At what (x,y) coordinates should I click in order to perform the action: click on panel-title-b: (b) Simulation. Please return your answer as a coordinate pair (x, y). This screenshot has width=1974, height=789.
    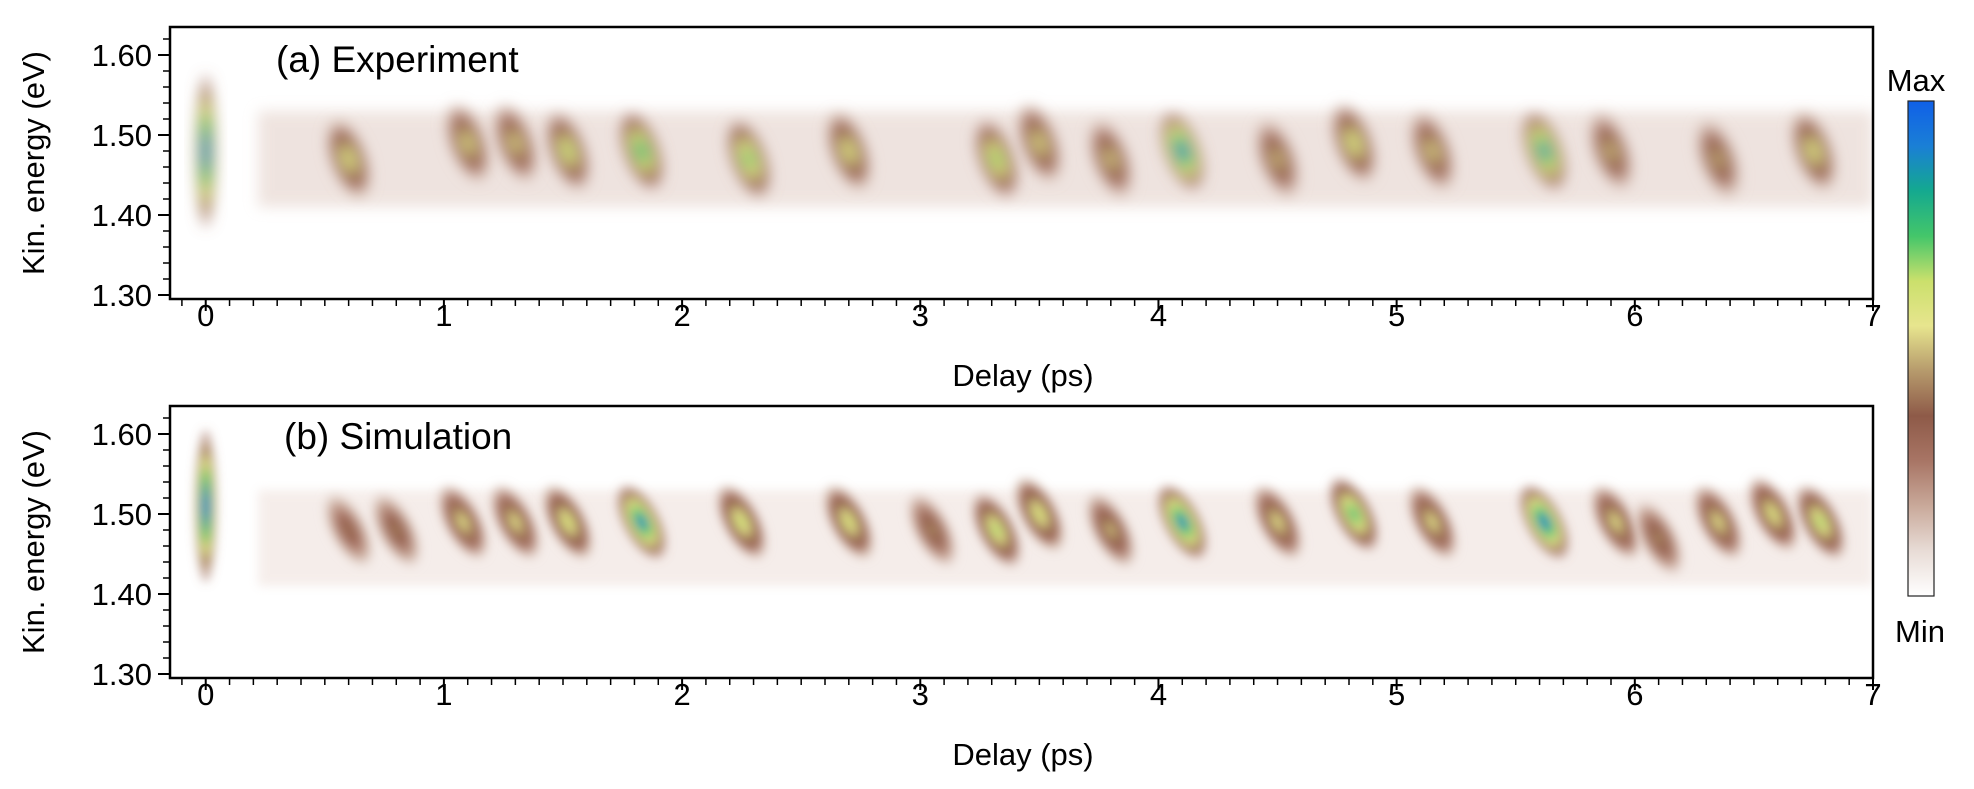
    Looking at the image, I should click on (398, 436).